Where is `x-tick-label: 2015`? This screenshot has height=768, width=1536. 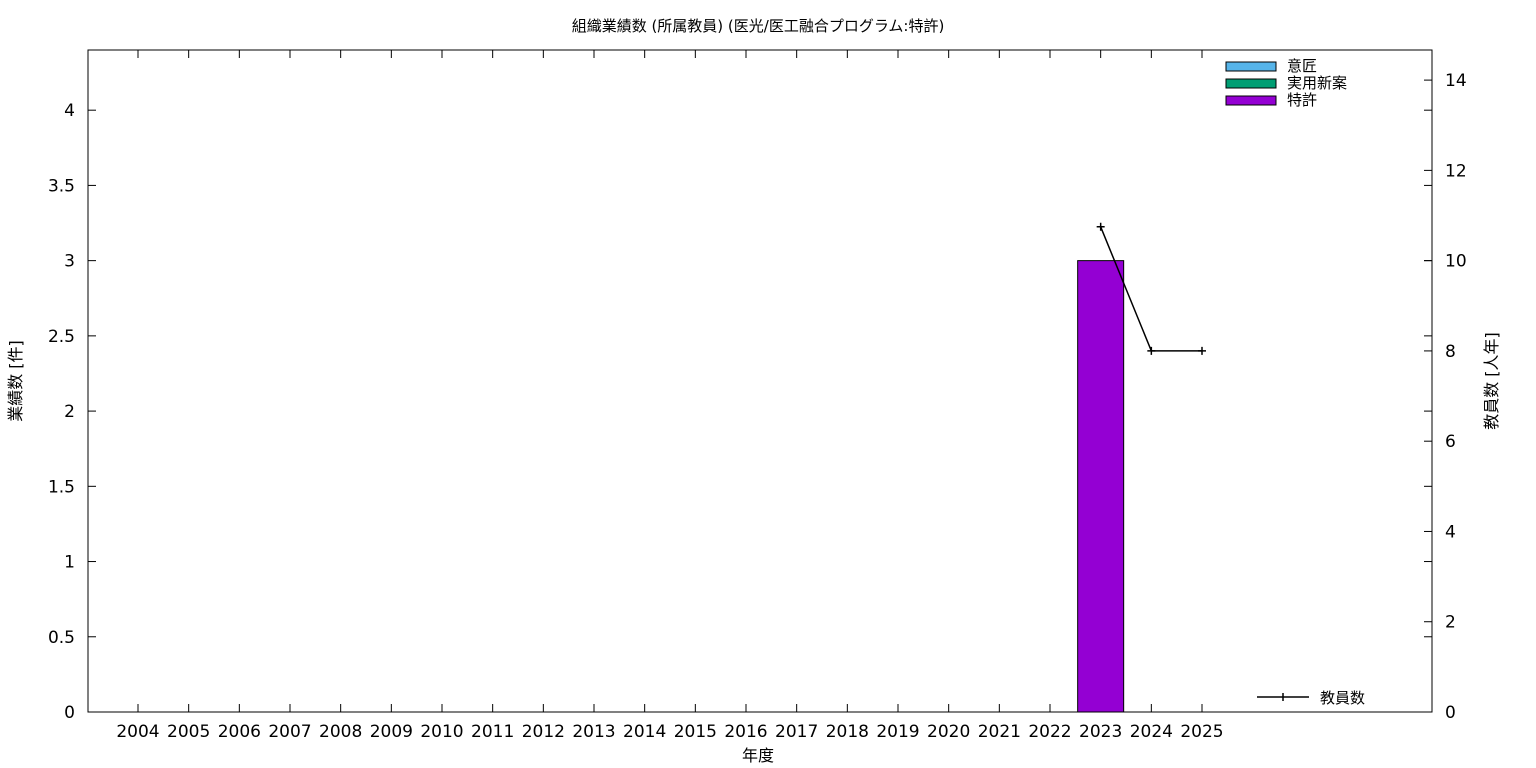 x-tick-label: 2015 is located at coordinates (695, 732).